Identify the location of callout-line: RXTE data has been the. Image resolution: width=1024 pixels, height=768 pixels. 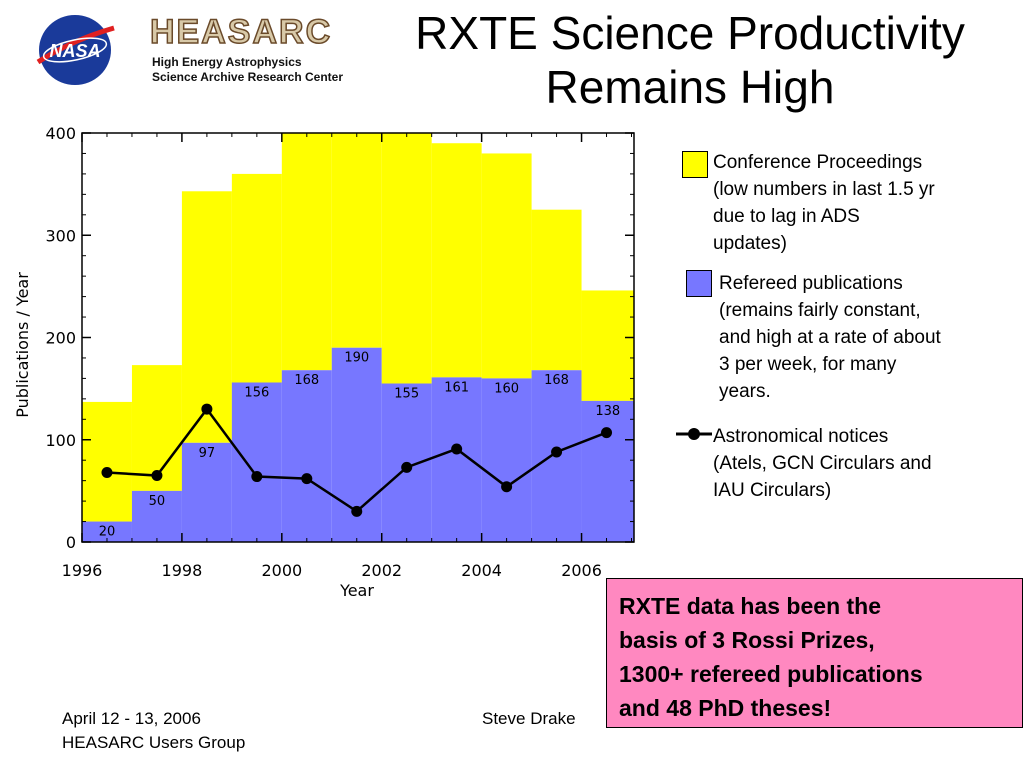
(750, 606).